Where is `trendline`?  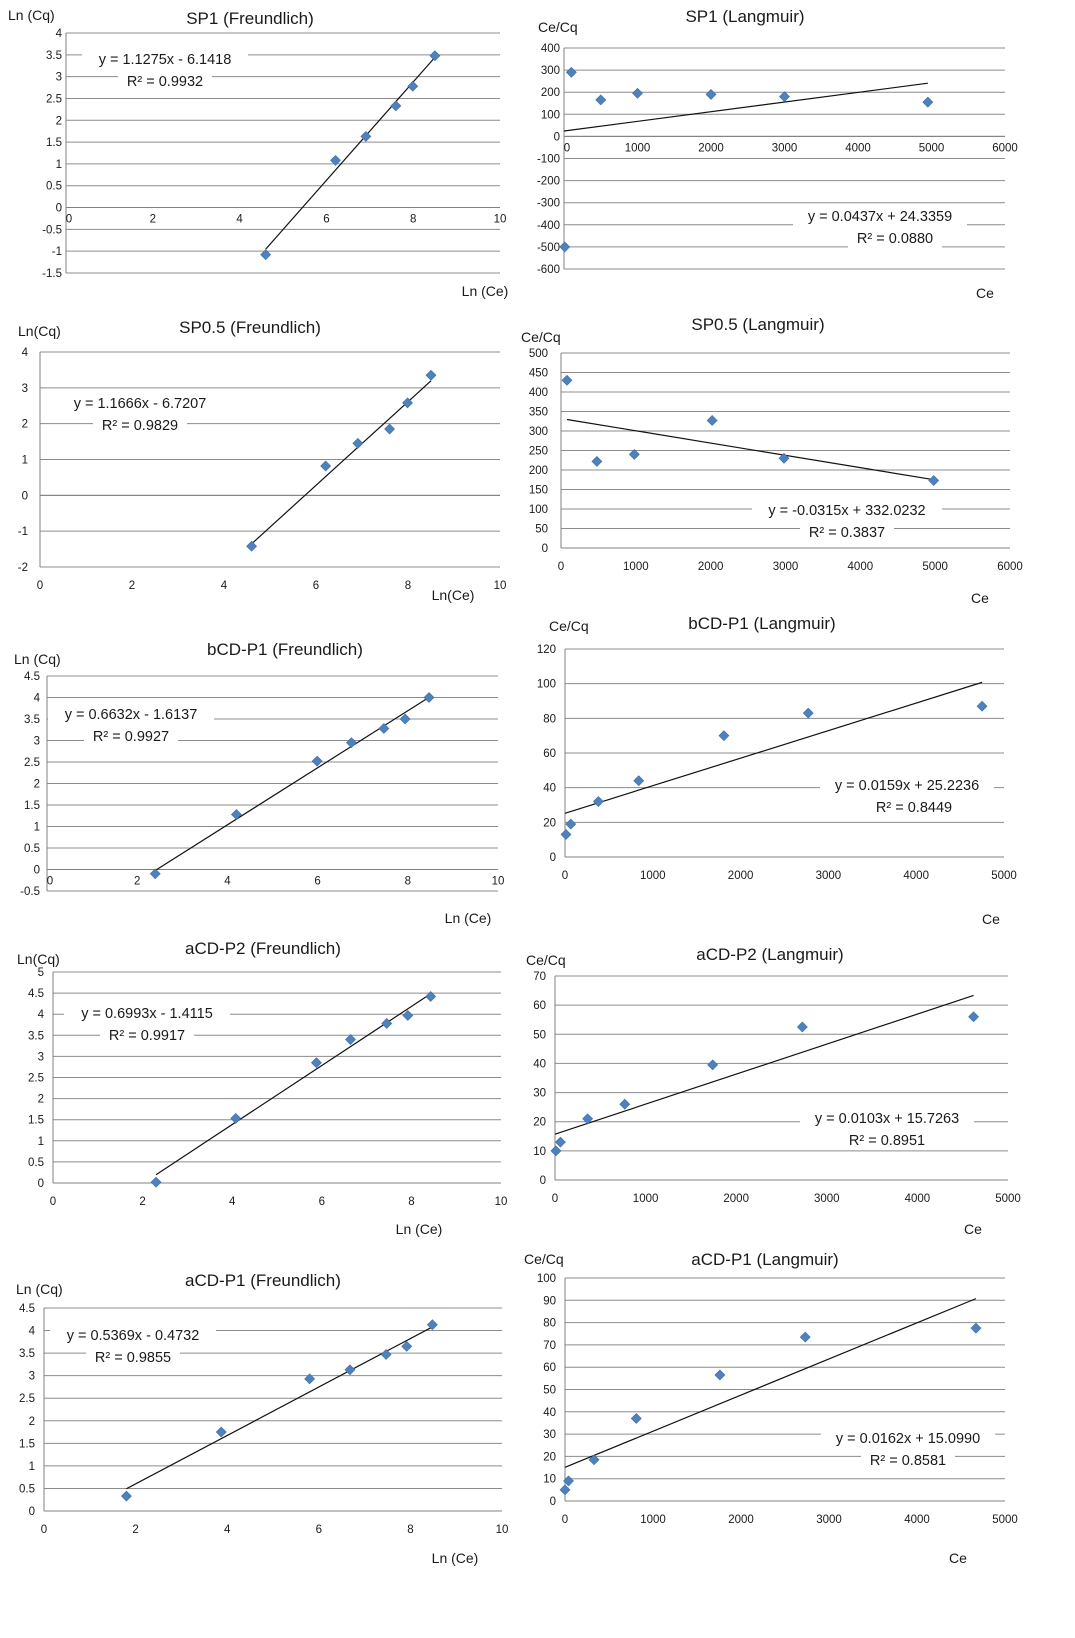 trendline is located at coordinates (750, 449).